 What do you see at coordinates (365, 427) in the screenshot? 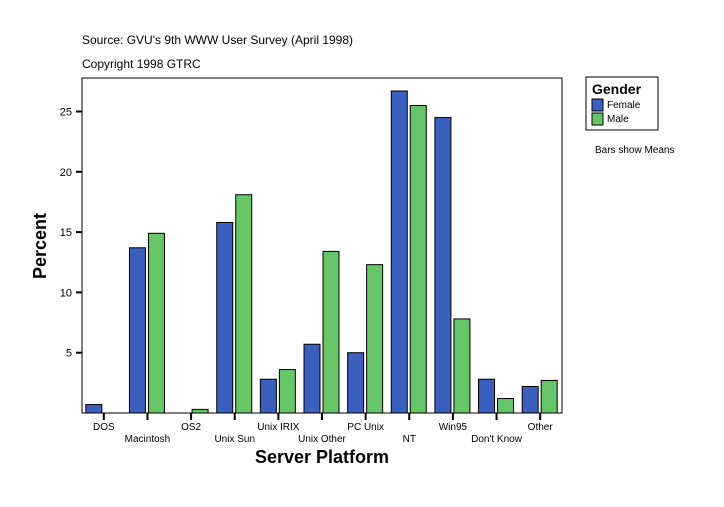
I see `x-tick-label: PC Unix` at bounding box center [365, 427].